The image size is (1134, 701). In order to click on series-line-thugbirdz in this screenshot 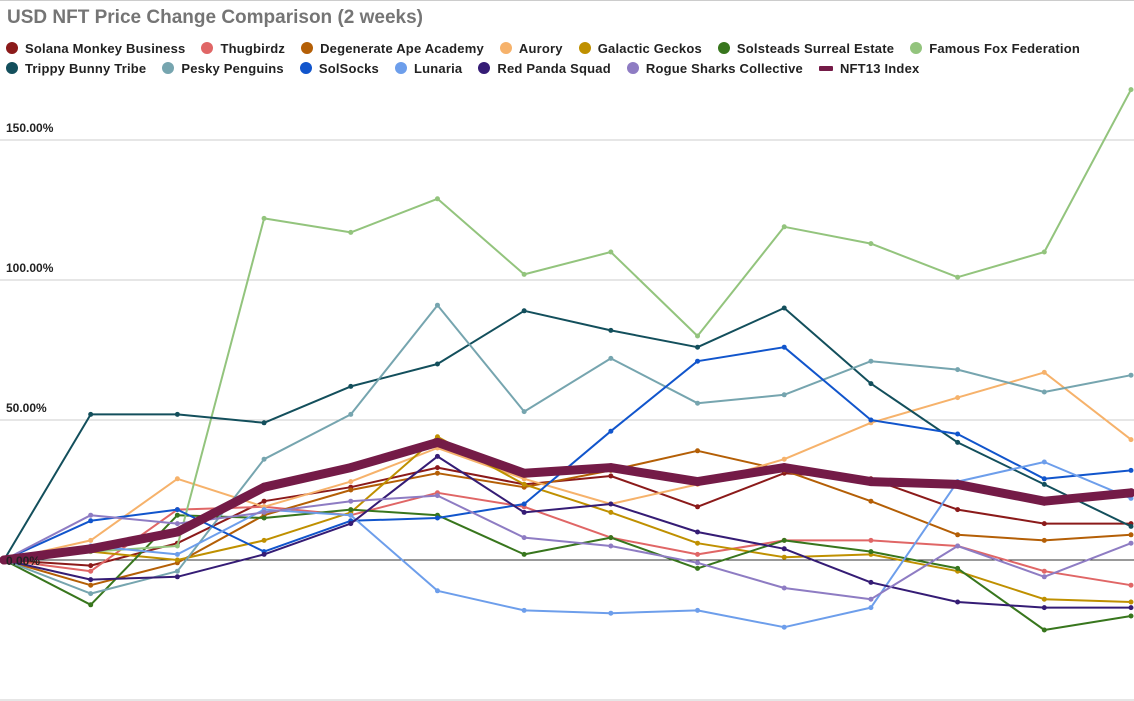, I will do `click(567, 539)`.